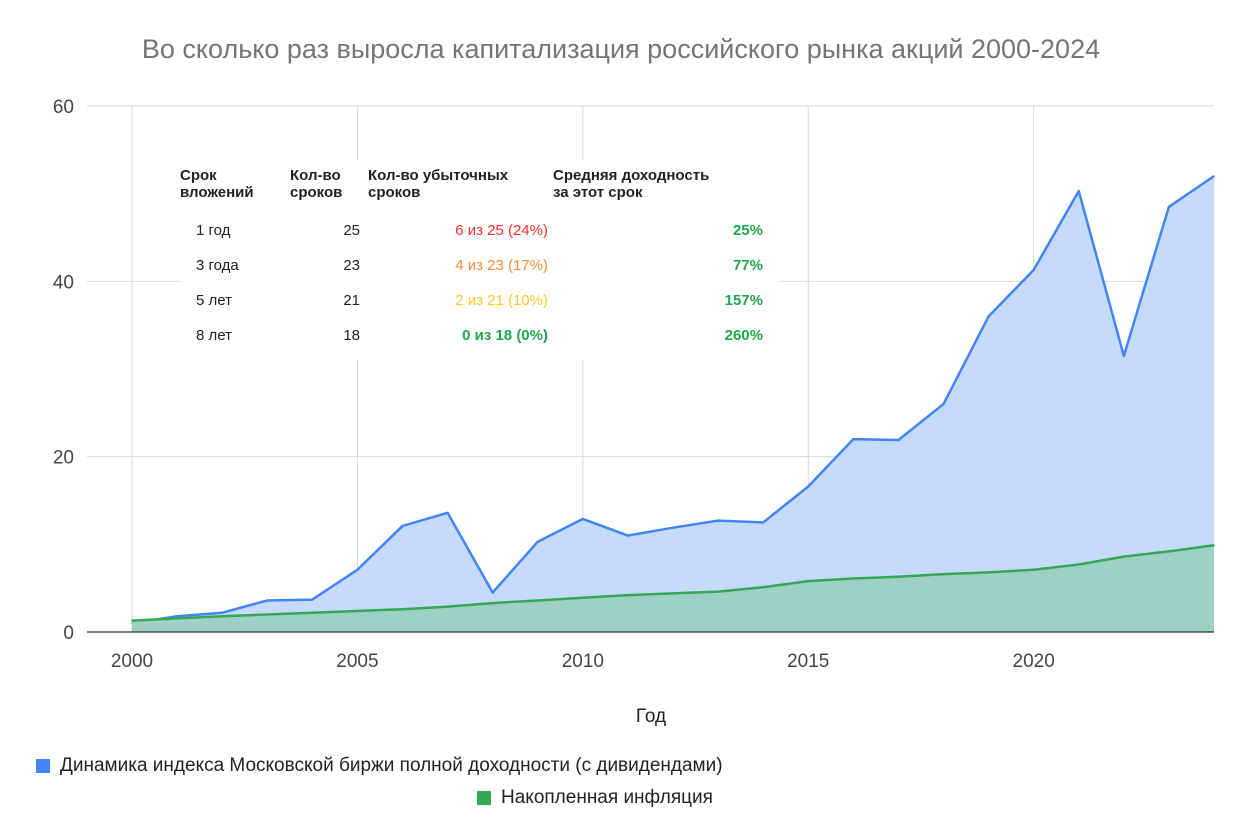  What do you see at coordinates (747, 265) in the screenshot?
I see `table-average-return: 77%` at bounding box center [747, 265].